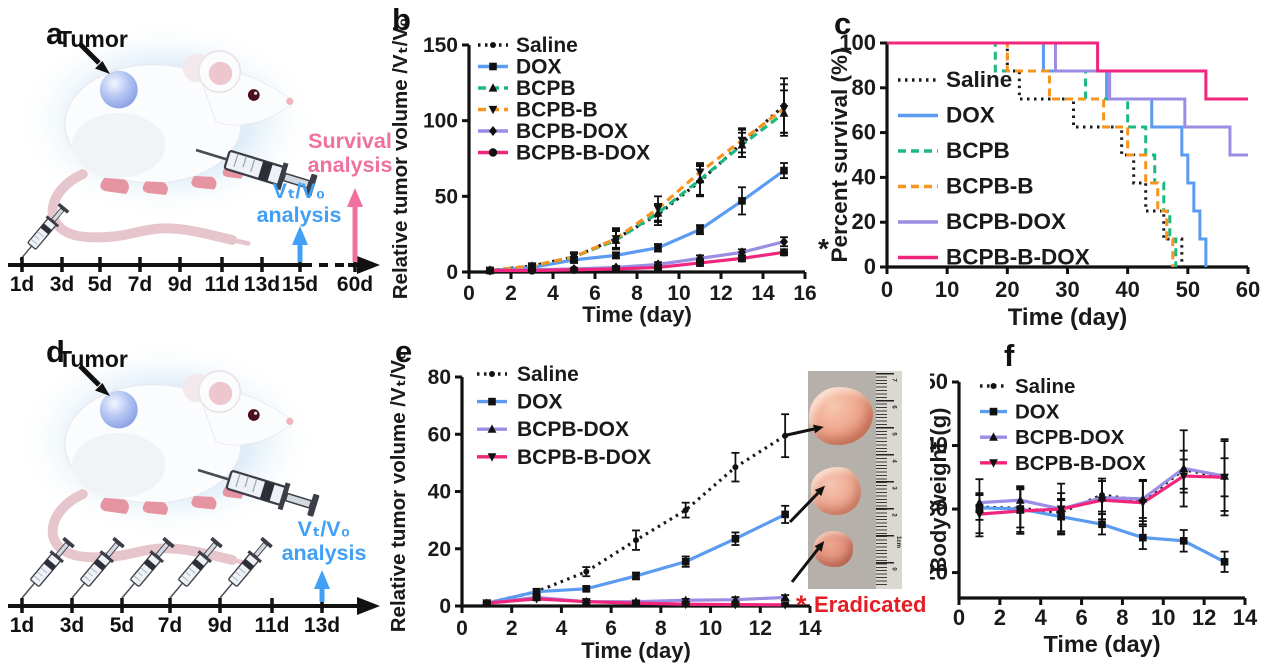 The image size is (1270, 665). What do you see at coordinates (939, 381) in the screenshot?
I see `svg-text: 50` at bounding box center [939, 381].